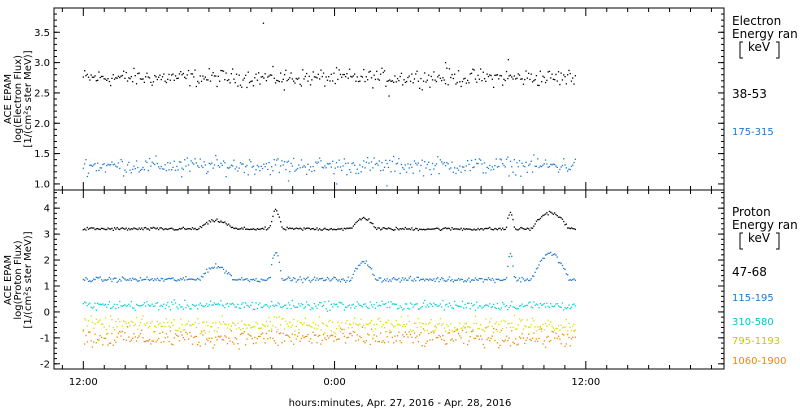 This screenshot has width=800, height=410. Describe the element at coordinates (751, 212) in the screenshot. I see `proton-legend-title: Proton` at that location.